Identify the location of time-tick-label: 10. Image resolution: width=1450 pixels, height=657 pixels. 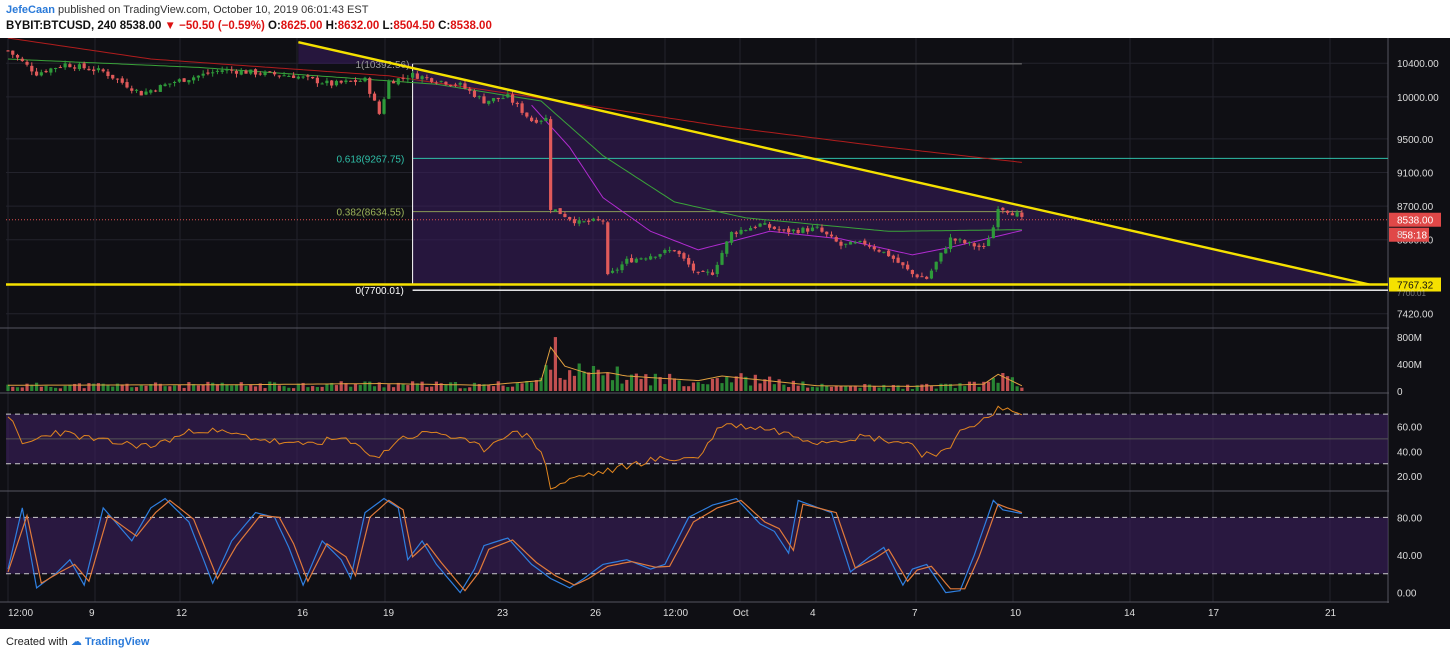
(1016, 613).